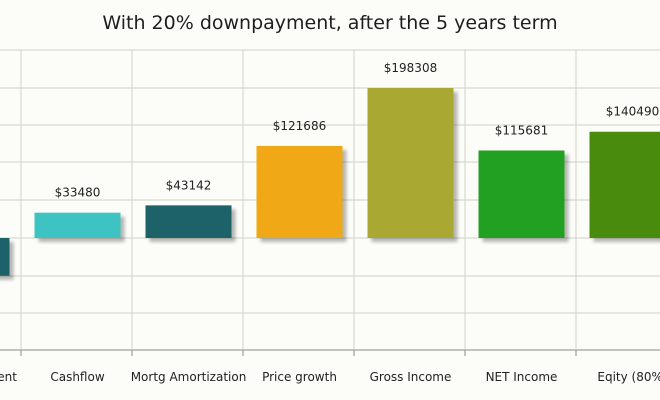 The width and height of the screenshot is (660, 400). I want to click on category-label-4: Price growth, so click(299, 377).